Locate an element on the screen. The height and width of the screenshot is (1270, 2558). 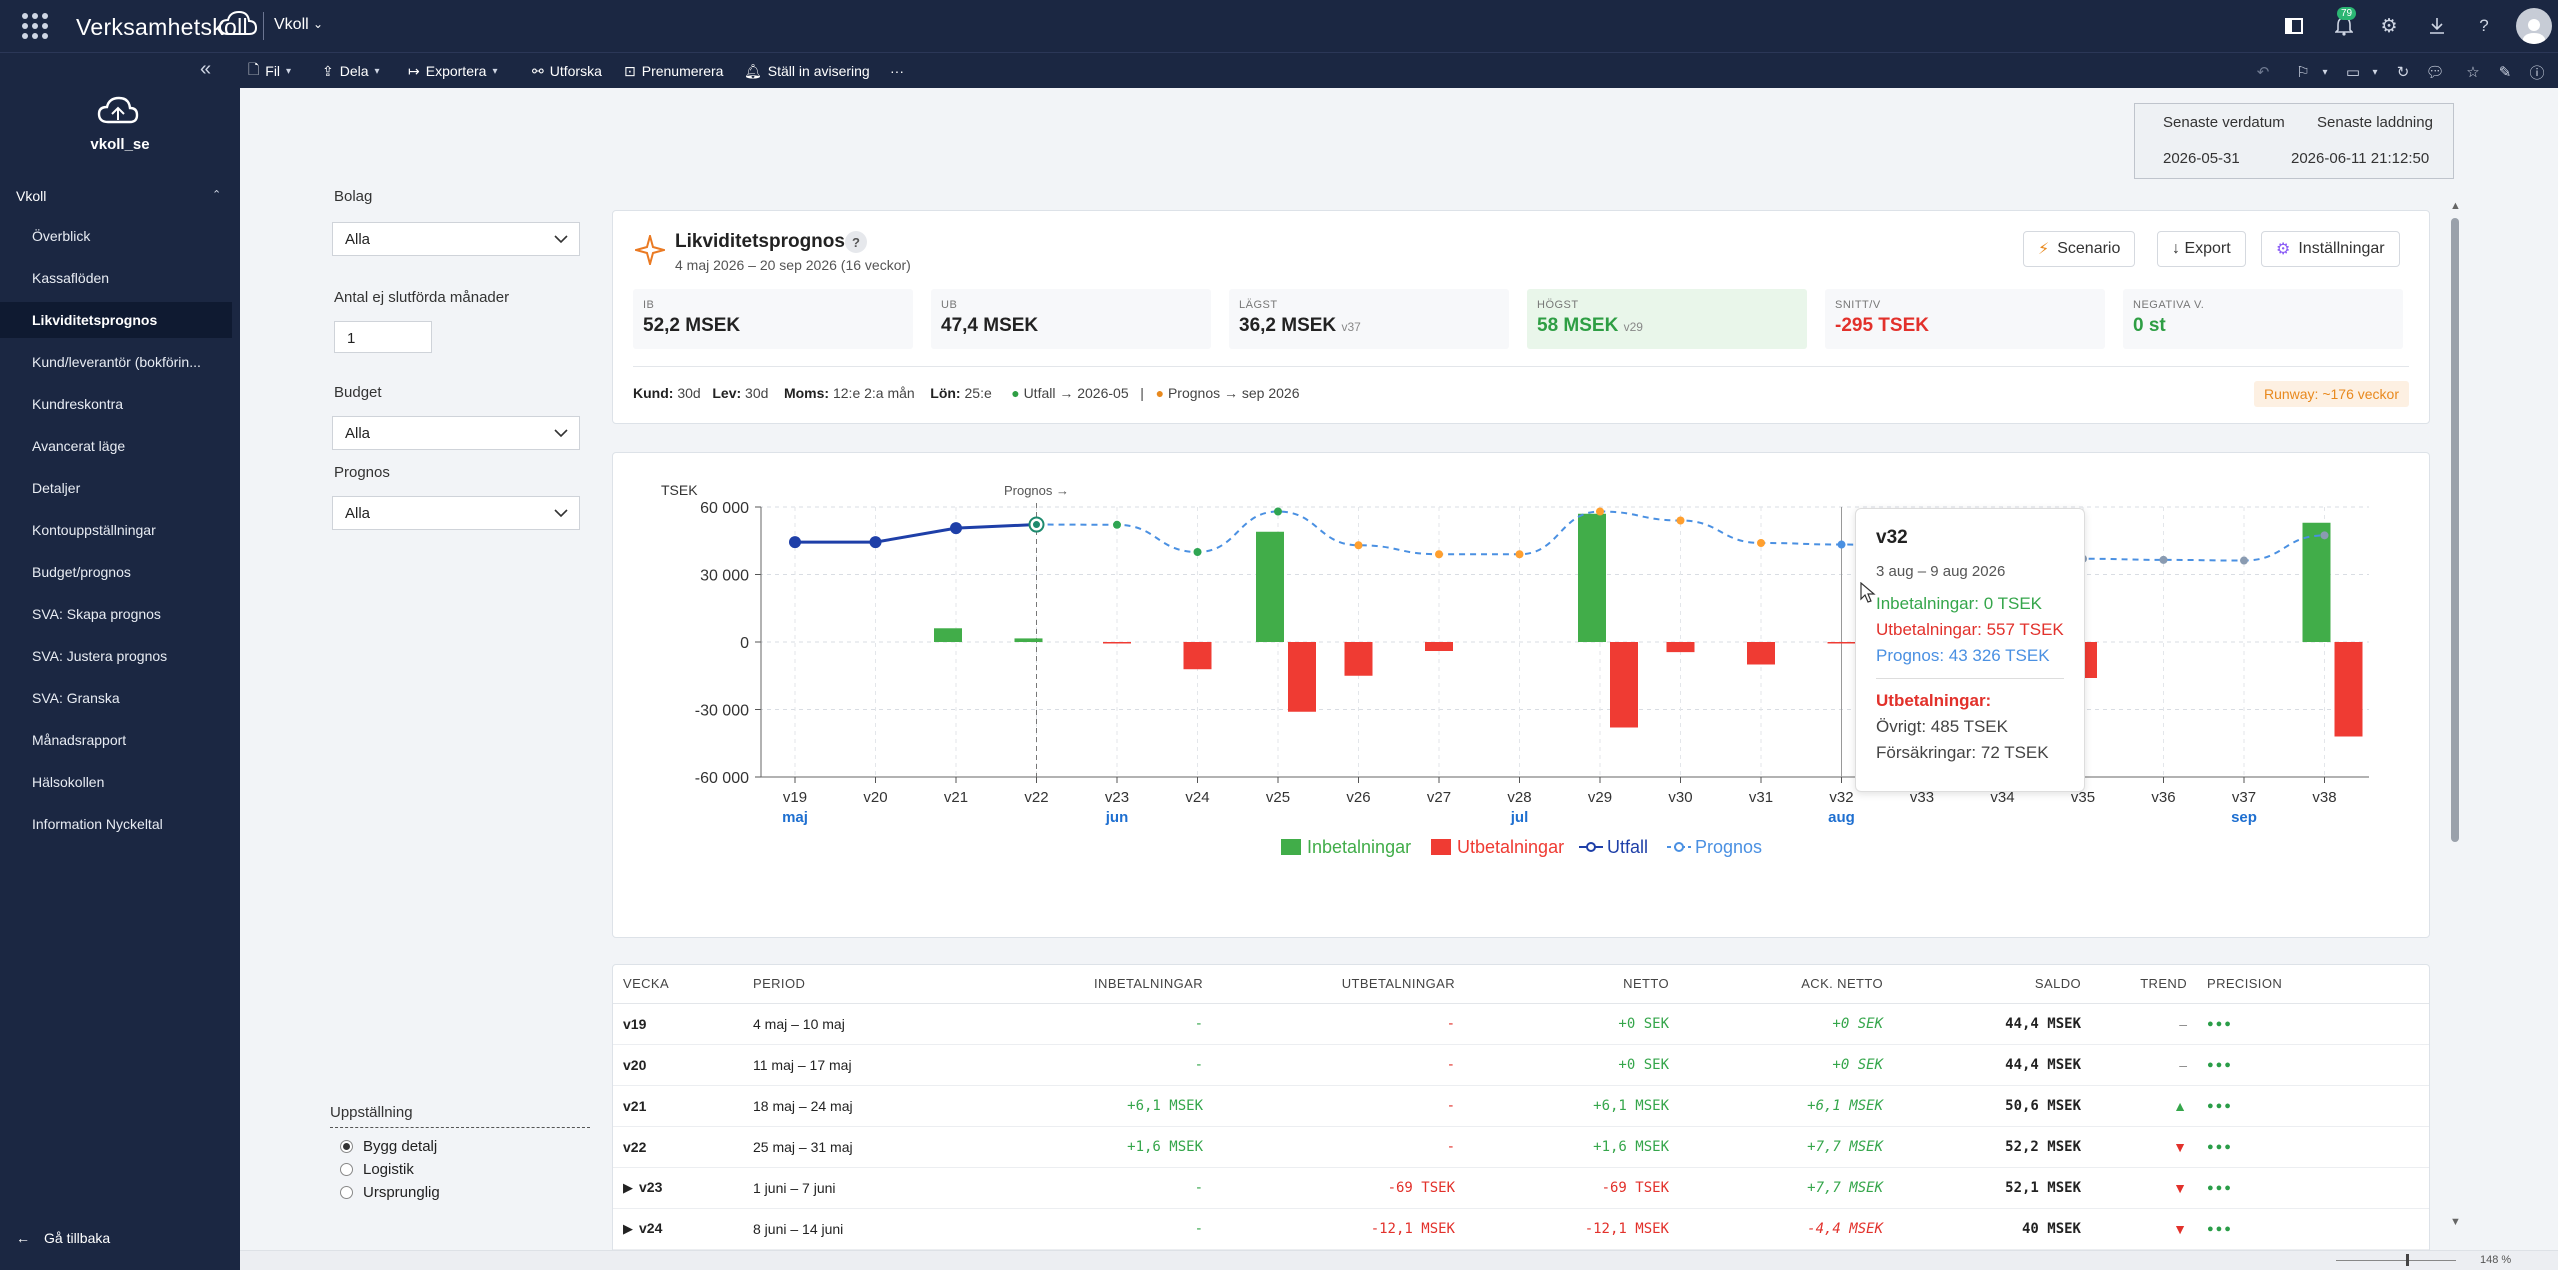
sidebar-item-kassafloden: Kassaflöden is located at coordinates (71, 278).